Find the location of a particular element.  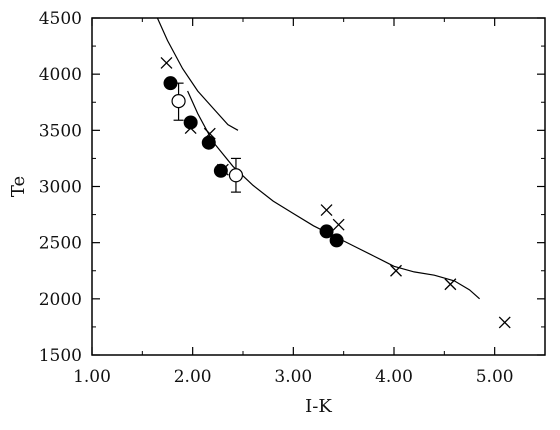

x-tick-label: 4.00 is located at coordinates (394, 377).